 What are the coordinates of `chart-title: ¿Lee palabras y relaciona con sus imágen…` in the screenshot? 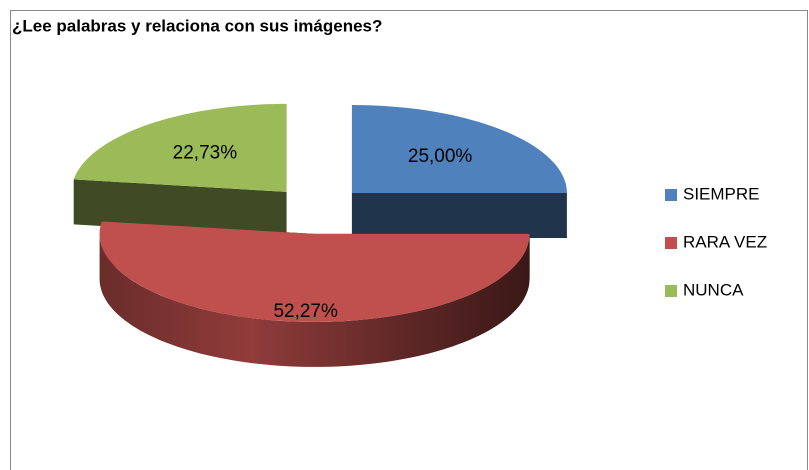 It's located at (197, 25).